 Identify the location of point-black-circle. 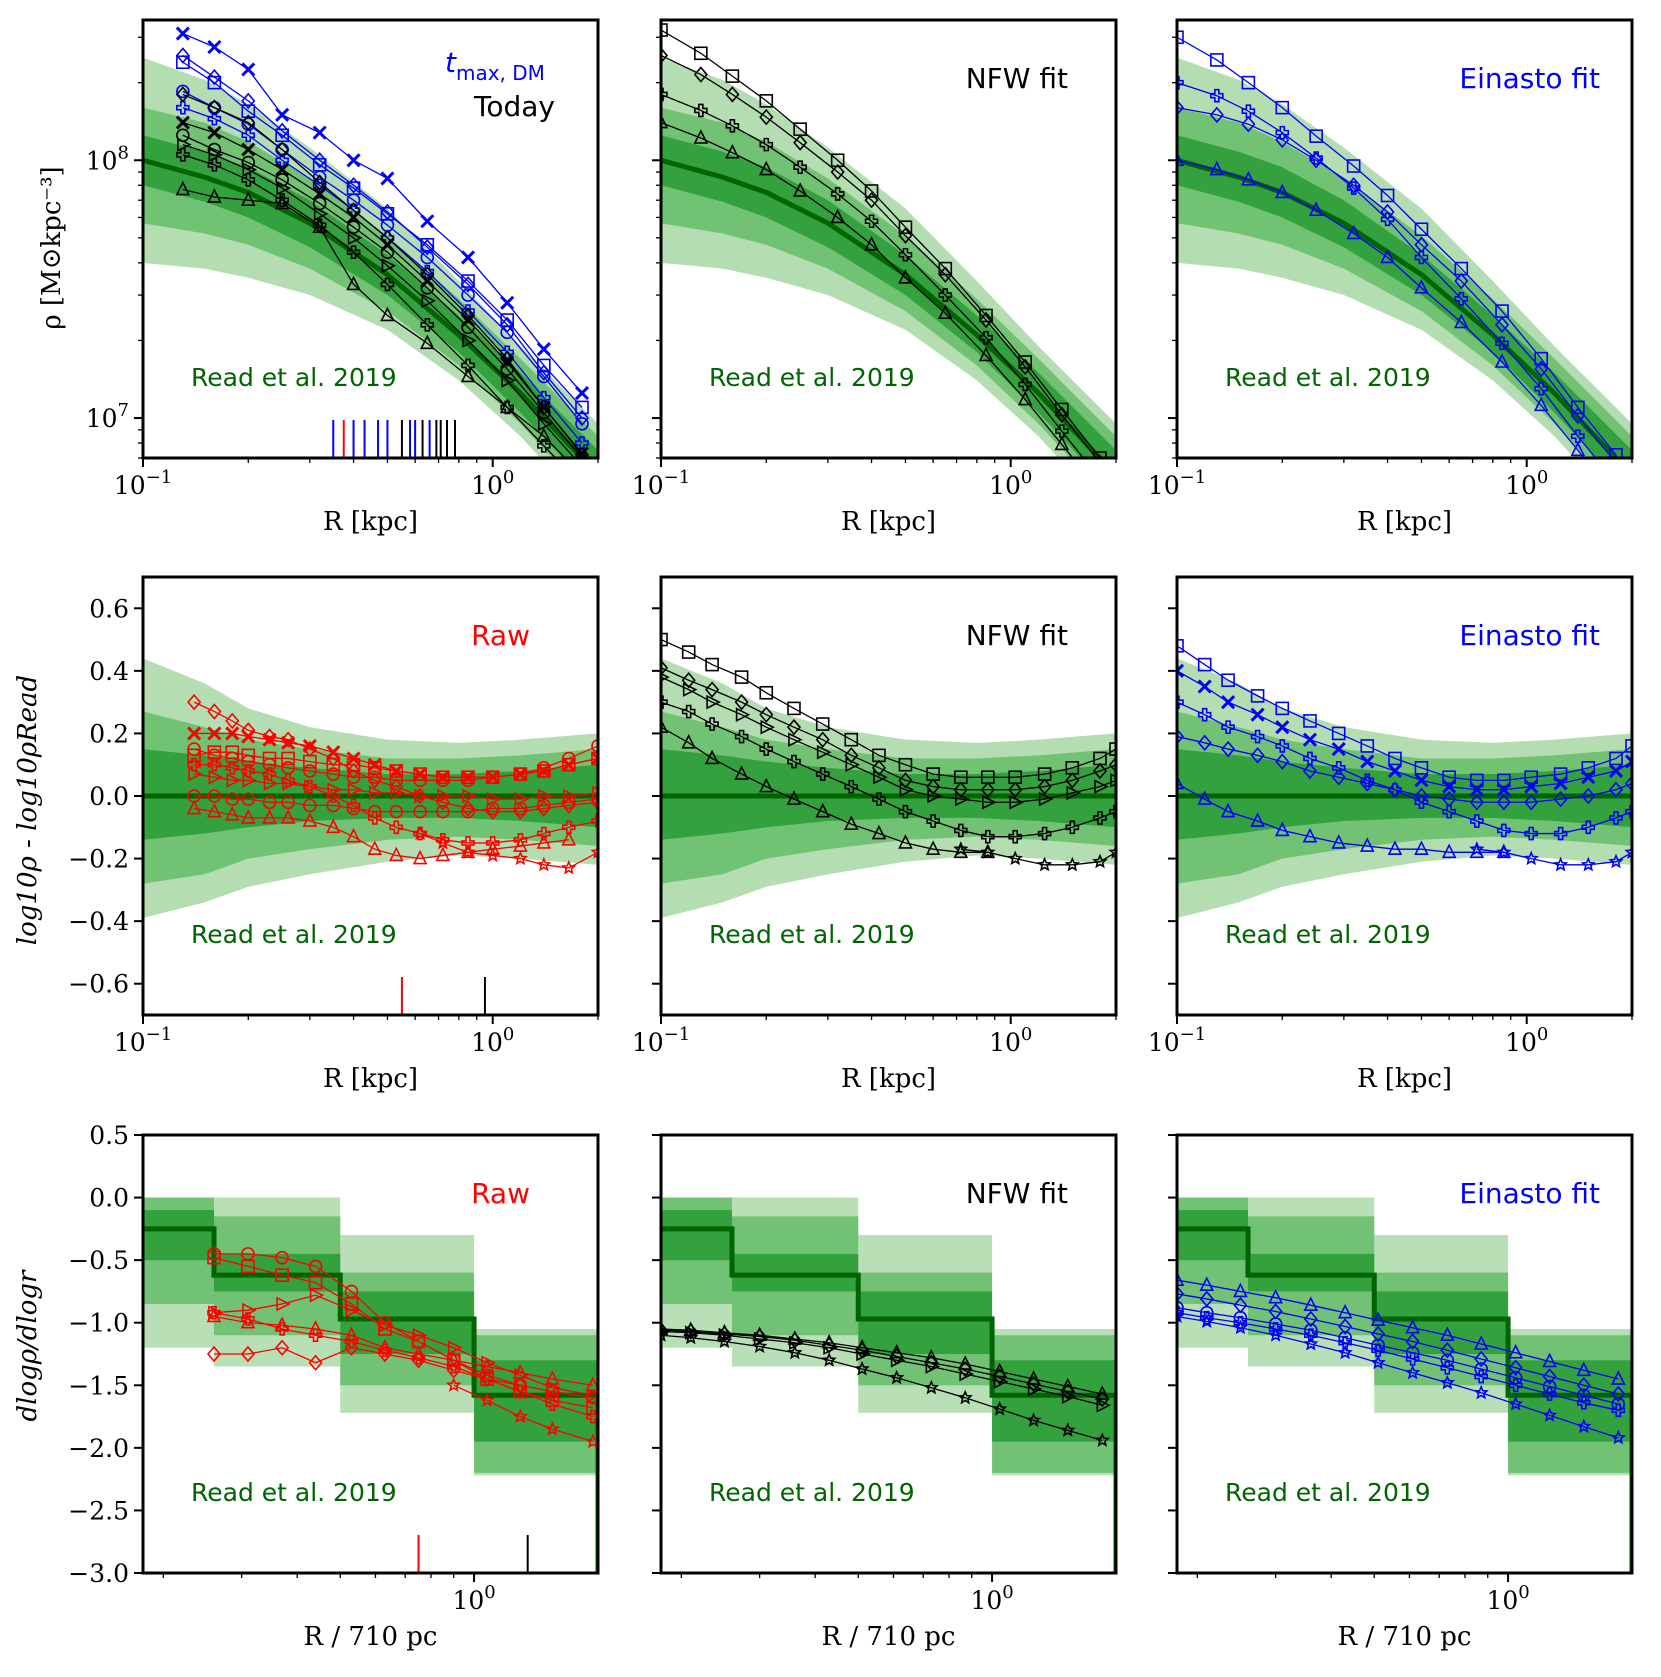
(387, 252).